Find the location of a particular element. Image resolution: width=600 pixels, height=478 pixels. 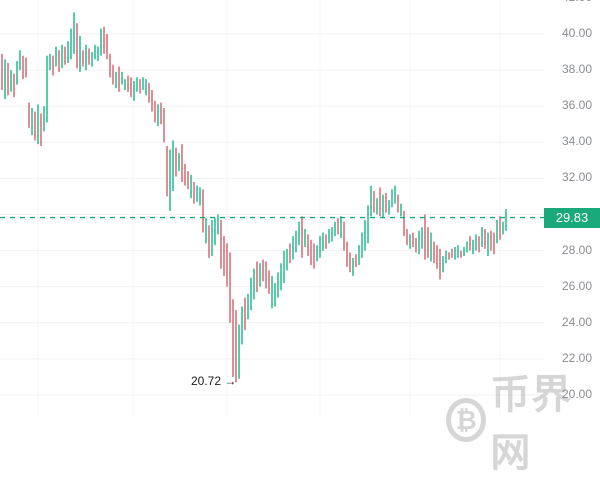

y-tick-label: 24.00 is located at coordinates (576, 321).